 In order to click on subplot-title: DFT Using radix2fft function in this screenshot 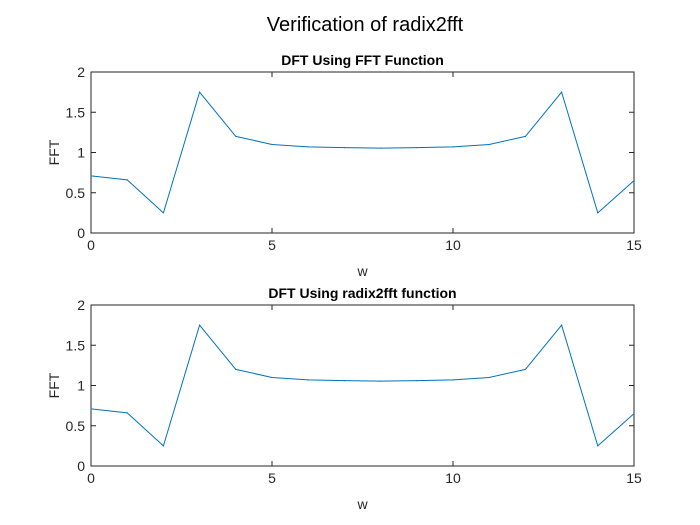, I will do `click(362, 293)`.